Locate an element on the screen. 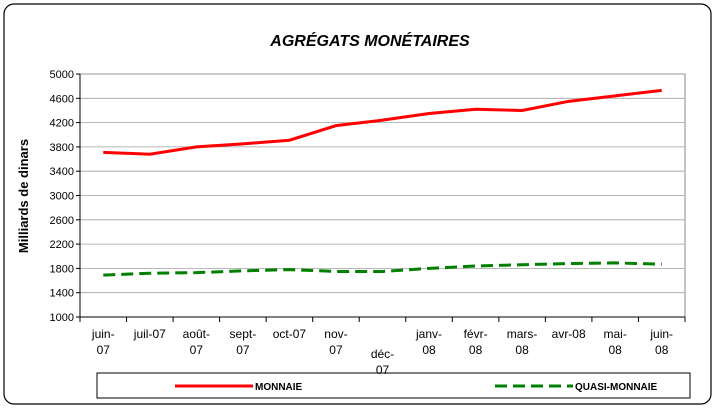 The height and width of the screenshot is (409, 716). x-tick-label: janv-08 is located at coordinates (428, 342).